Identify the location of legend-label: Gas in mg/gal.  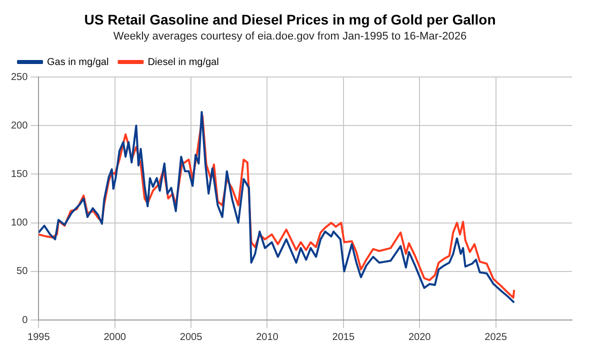
(78, 62).